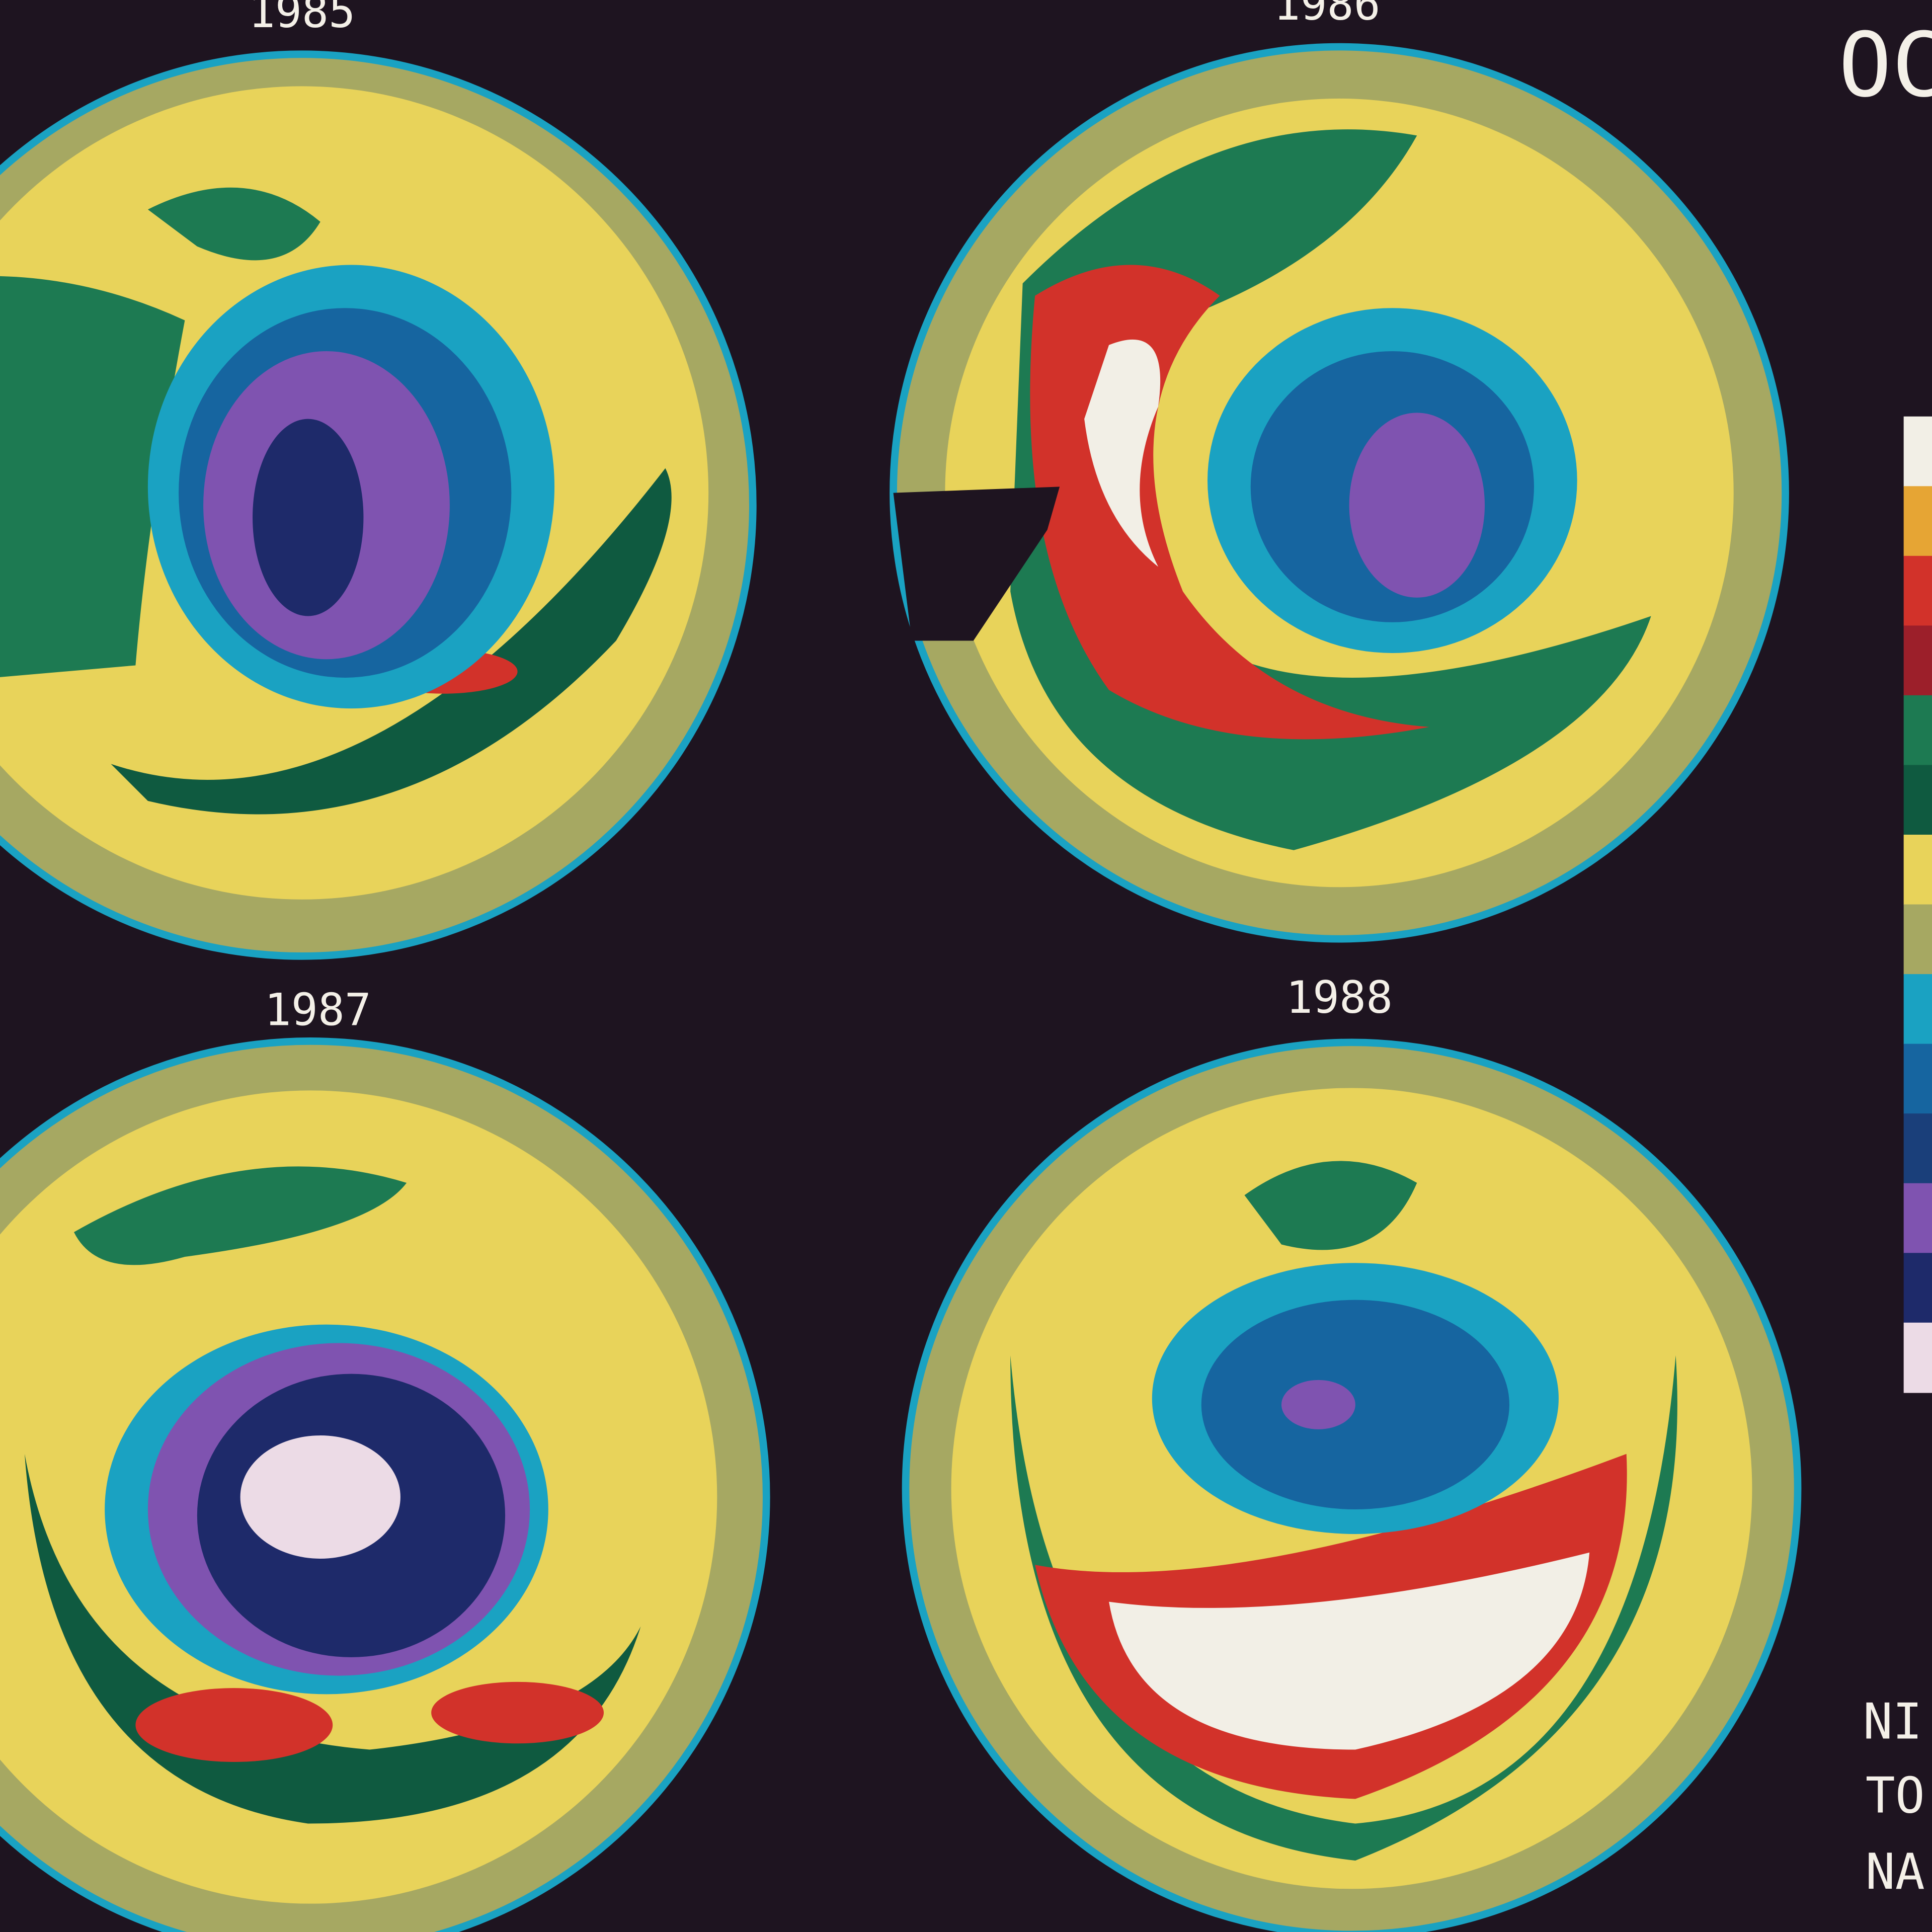 Image resolution: width=1932 pixels, height=1932 pixels. I want to click on header: OC, so click(1885, 65).